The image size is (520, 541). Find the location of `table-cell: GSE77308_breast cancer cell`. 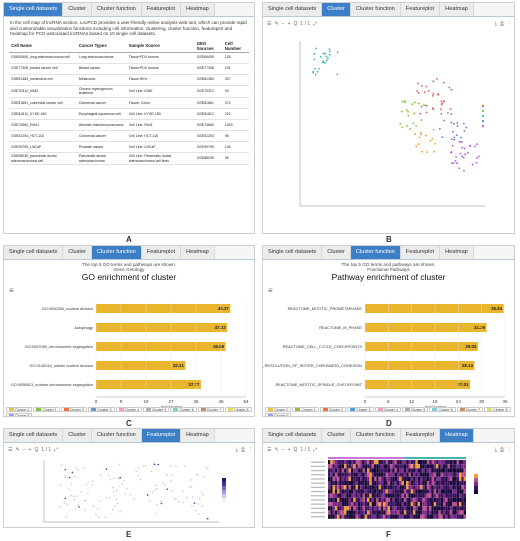

table-cell: GSE77308_breast cancer cell is located at coordinates (43, 69).